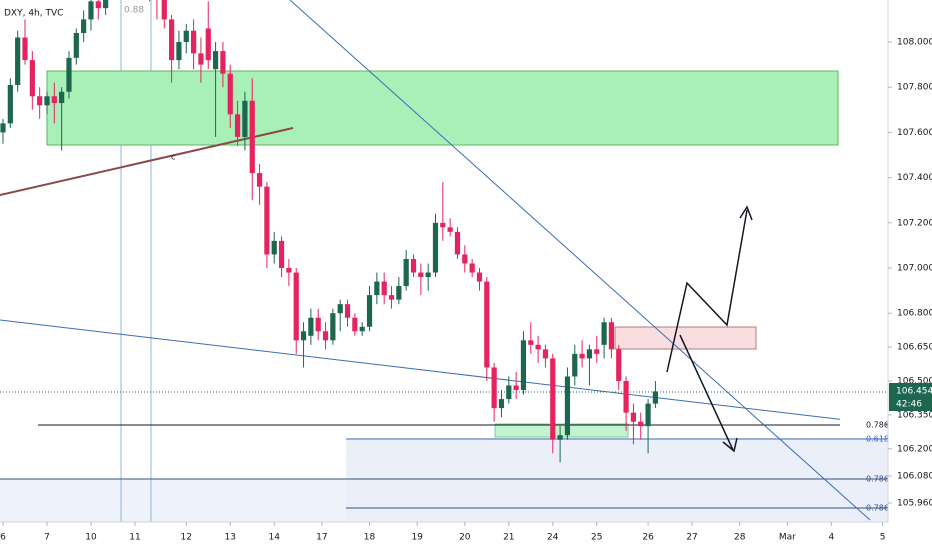 Image resolution: width=932 pixels, height=550 pixels. What do you see at coordinates (914, 415) in the screenshot?
I see `y-tick-label: 106.350` at bounding box center [914, 415].